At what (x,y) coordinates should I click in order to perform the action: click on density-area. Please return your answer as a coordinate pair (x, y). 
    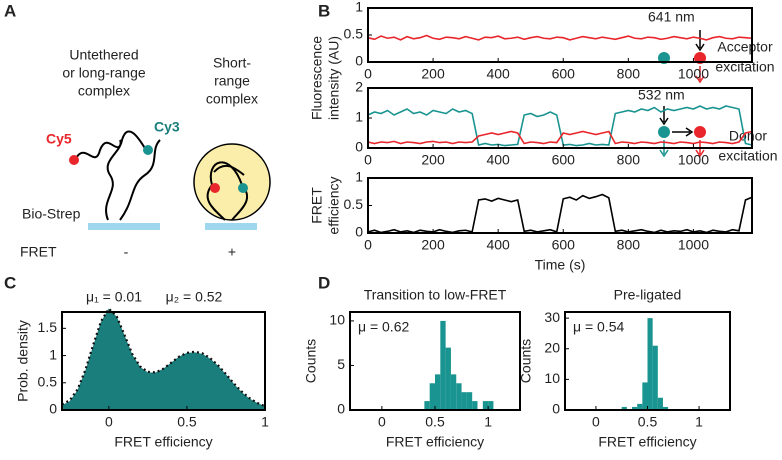
    Looking at the image, I should click on (163, 359).